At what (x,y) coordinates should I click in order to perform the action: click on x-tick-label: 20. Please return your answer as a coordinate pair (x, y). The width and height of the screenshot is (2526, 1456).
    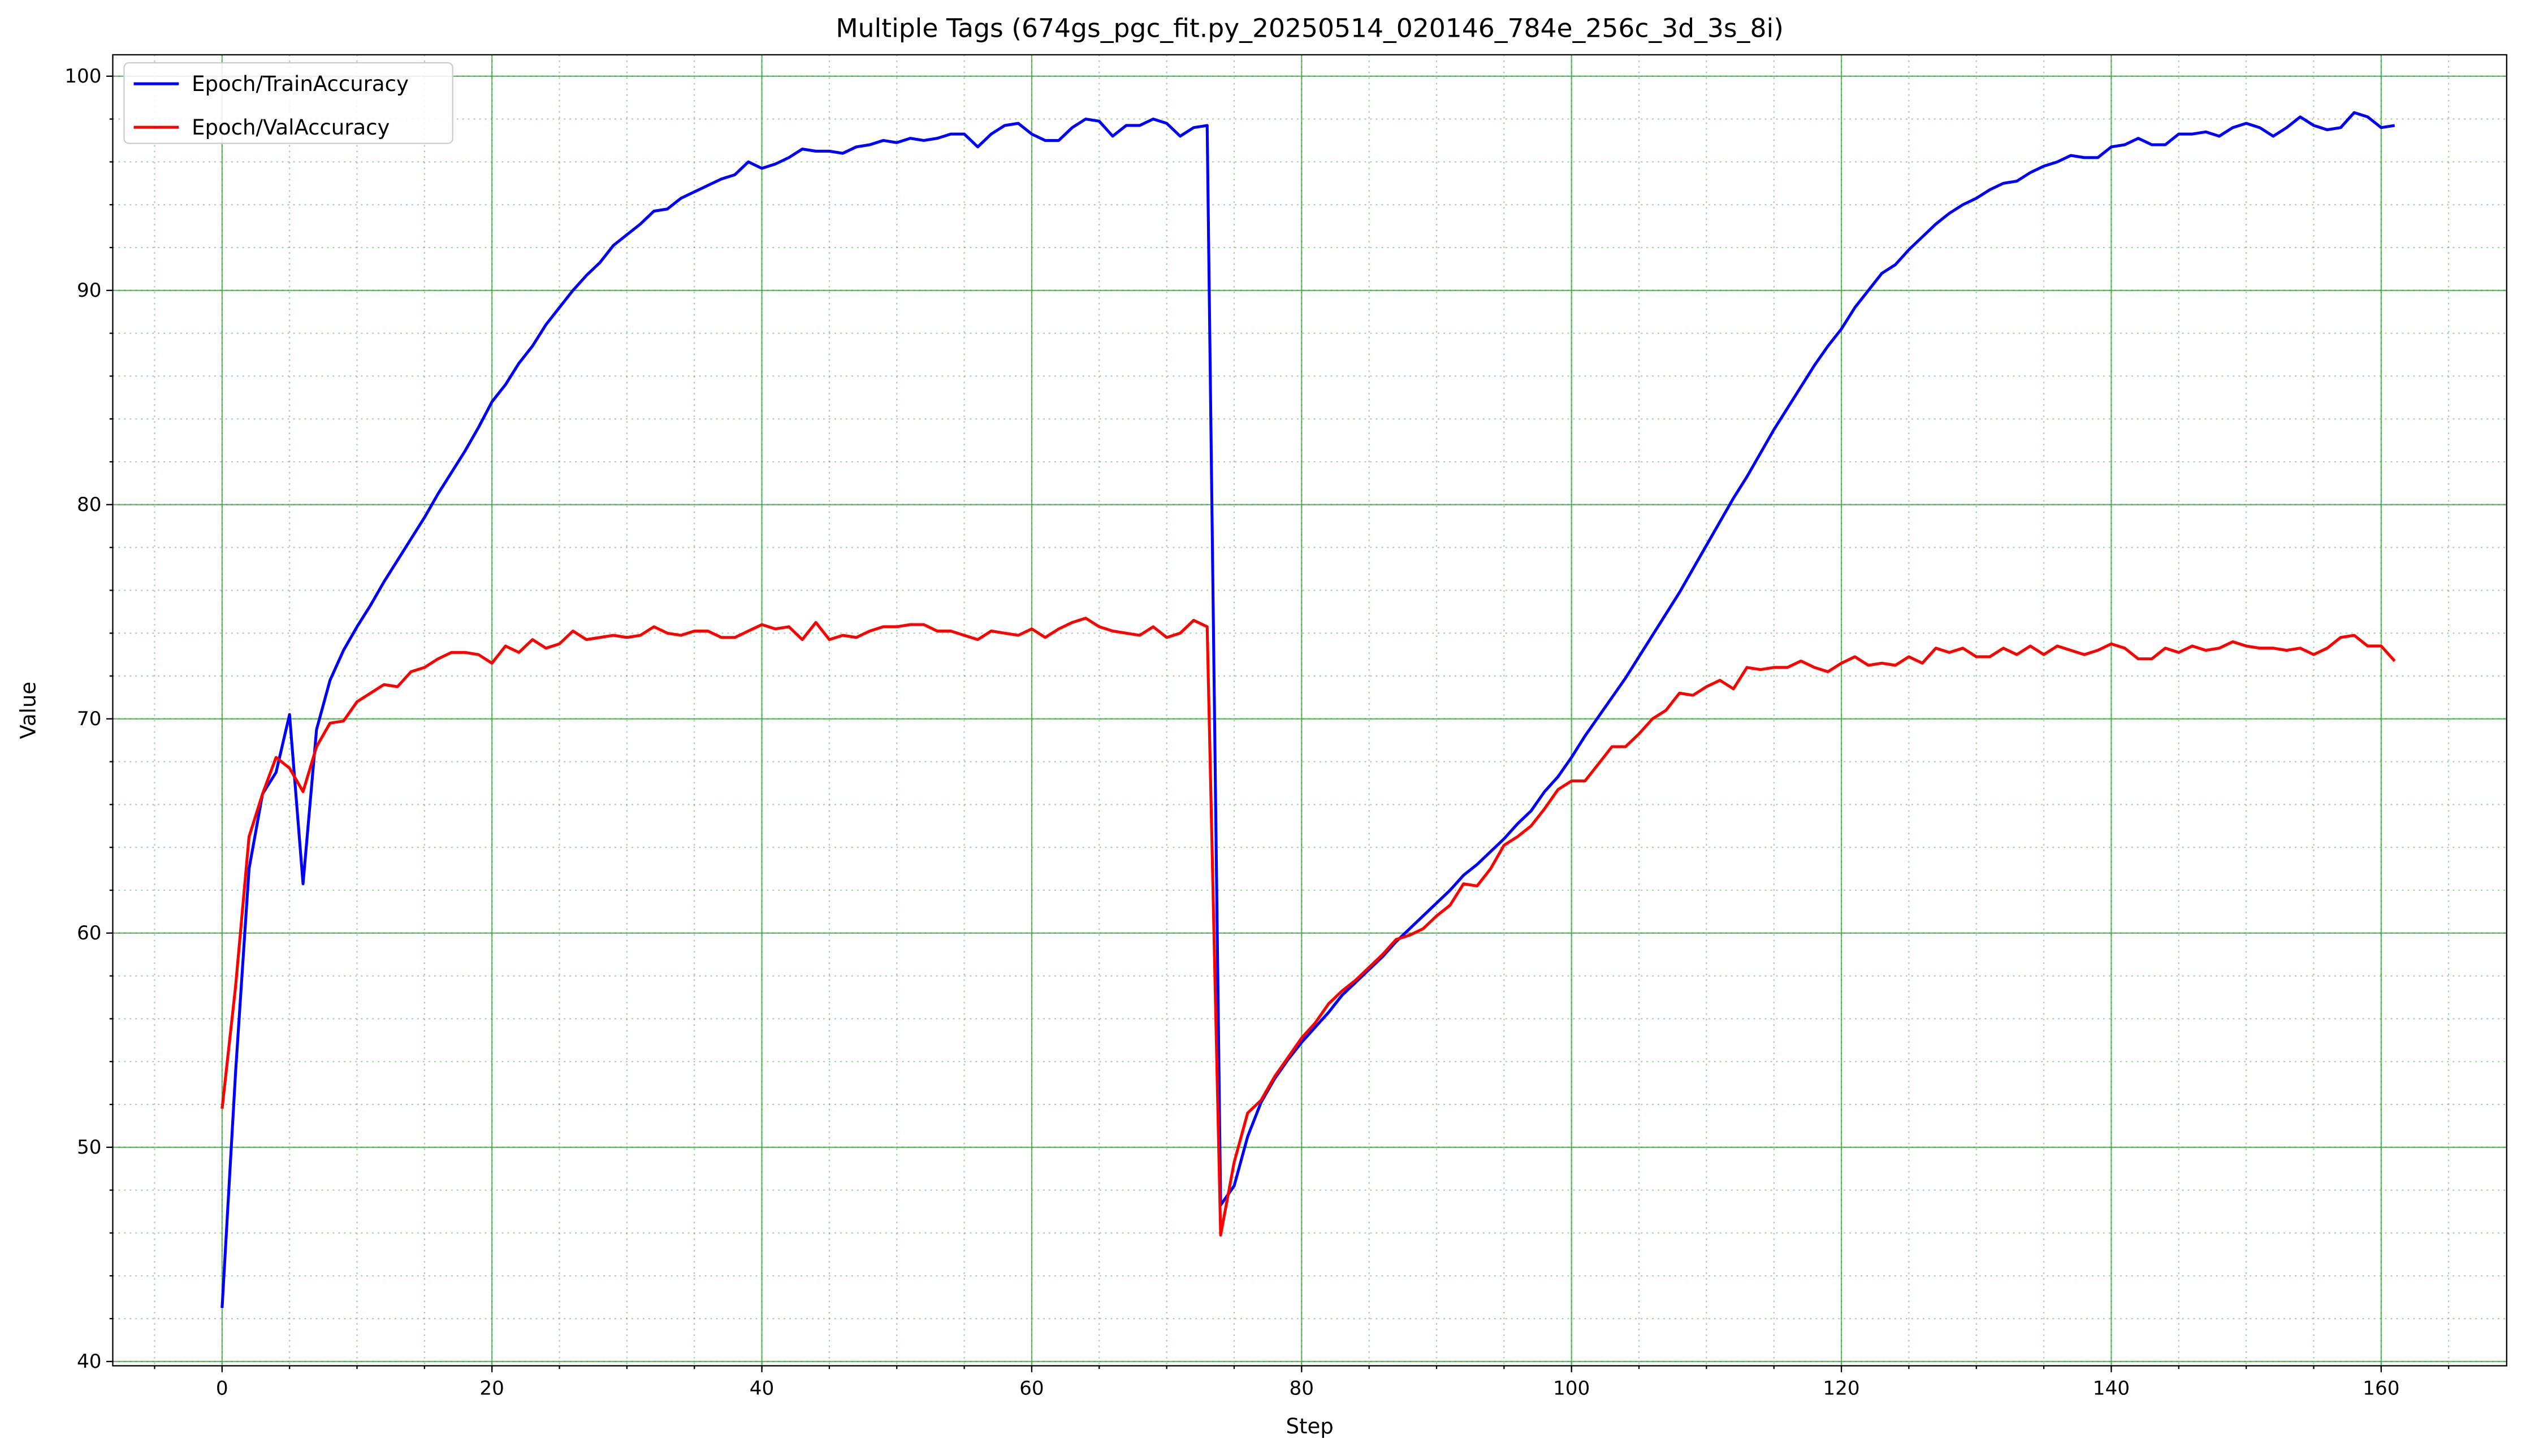
    Looking at the image, I should click on (491, 1388).